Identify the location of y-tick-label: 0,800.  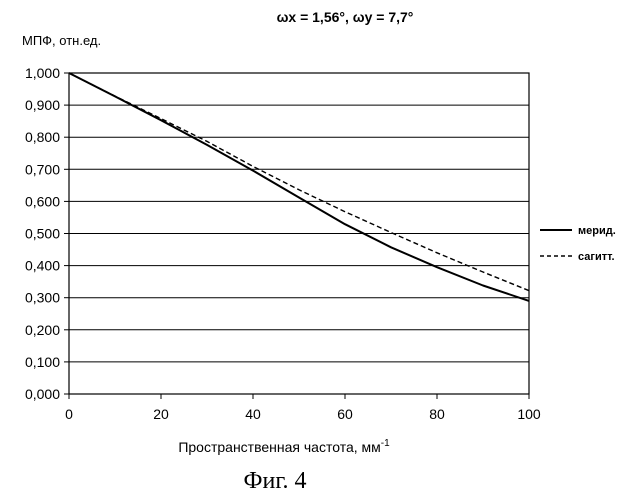
(42, 137).